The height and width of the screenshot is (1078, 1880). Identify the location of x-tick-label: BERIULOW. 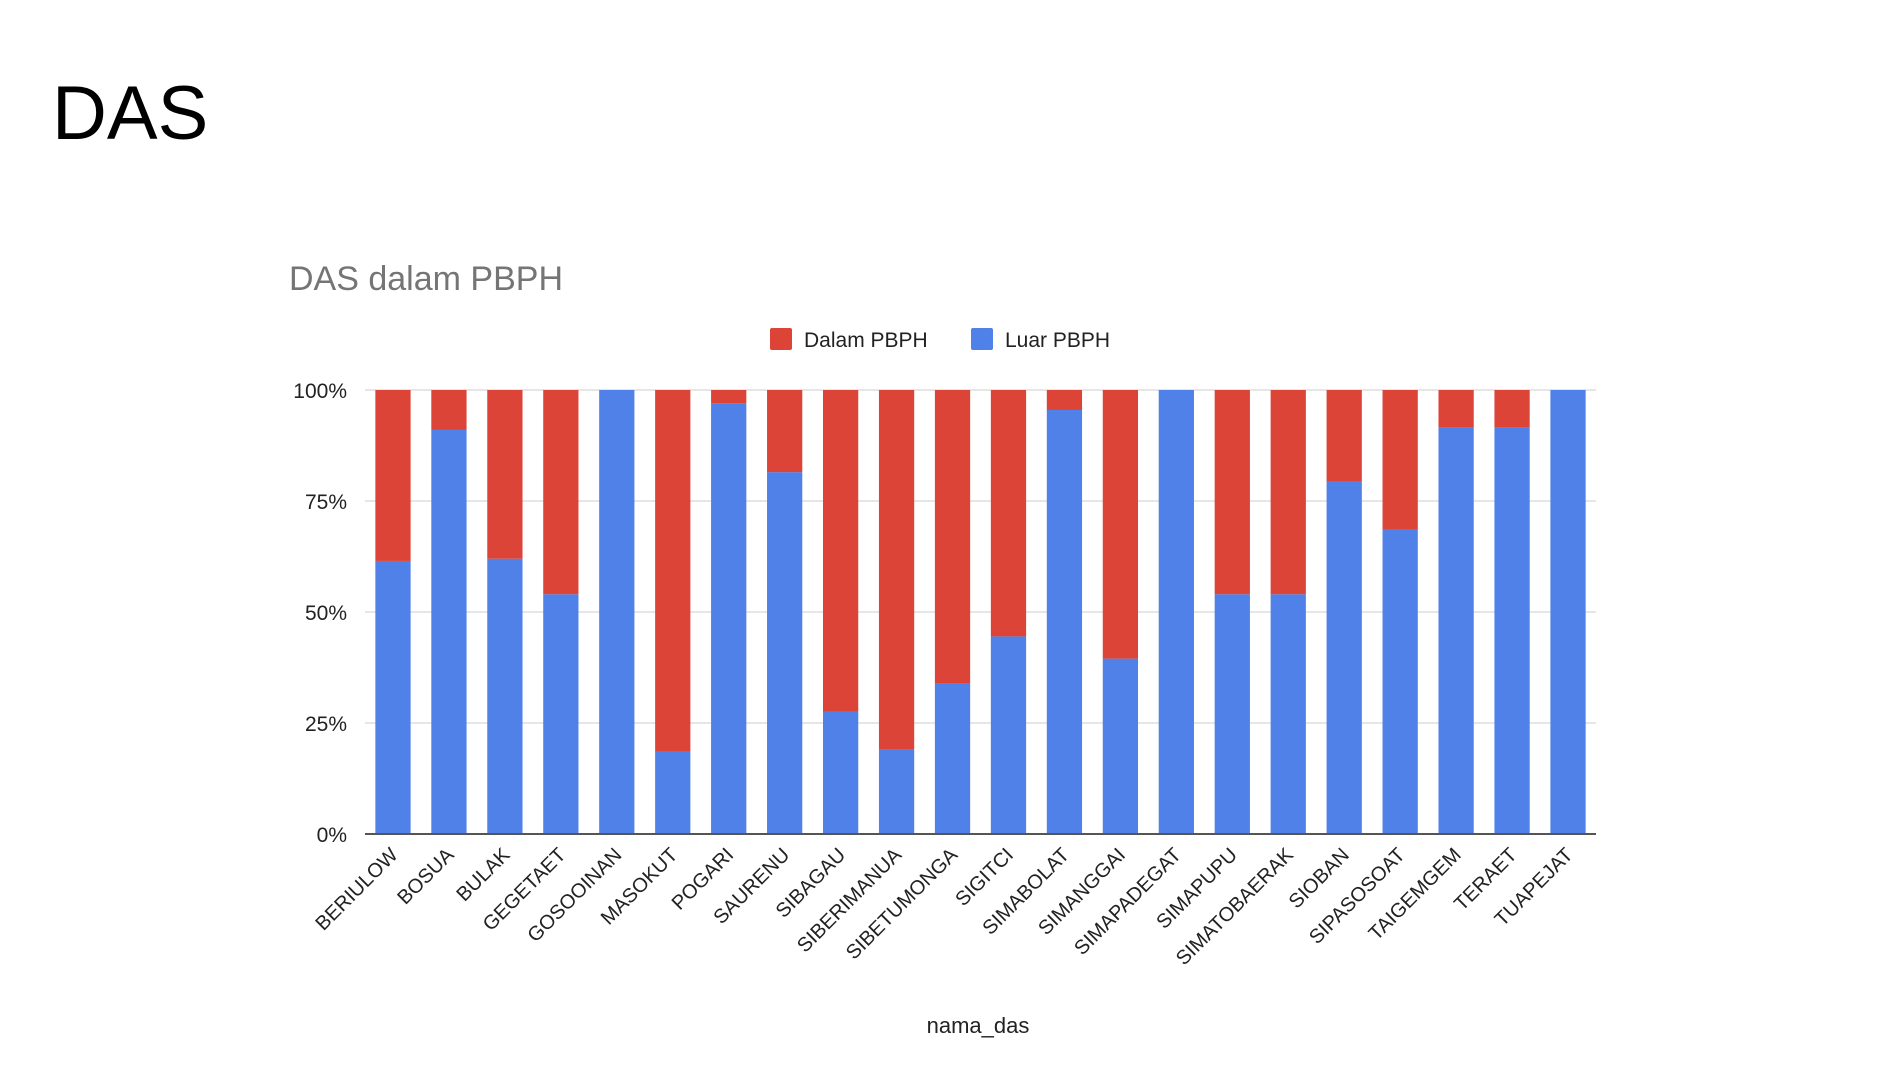
(357, 889).